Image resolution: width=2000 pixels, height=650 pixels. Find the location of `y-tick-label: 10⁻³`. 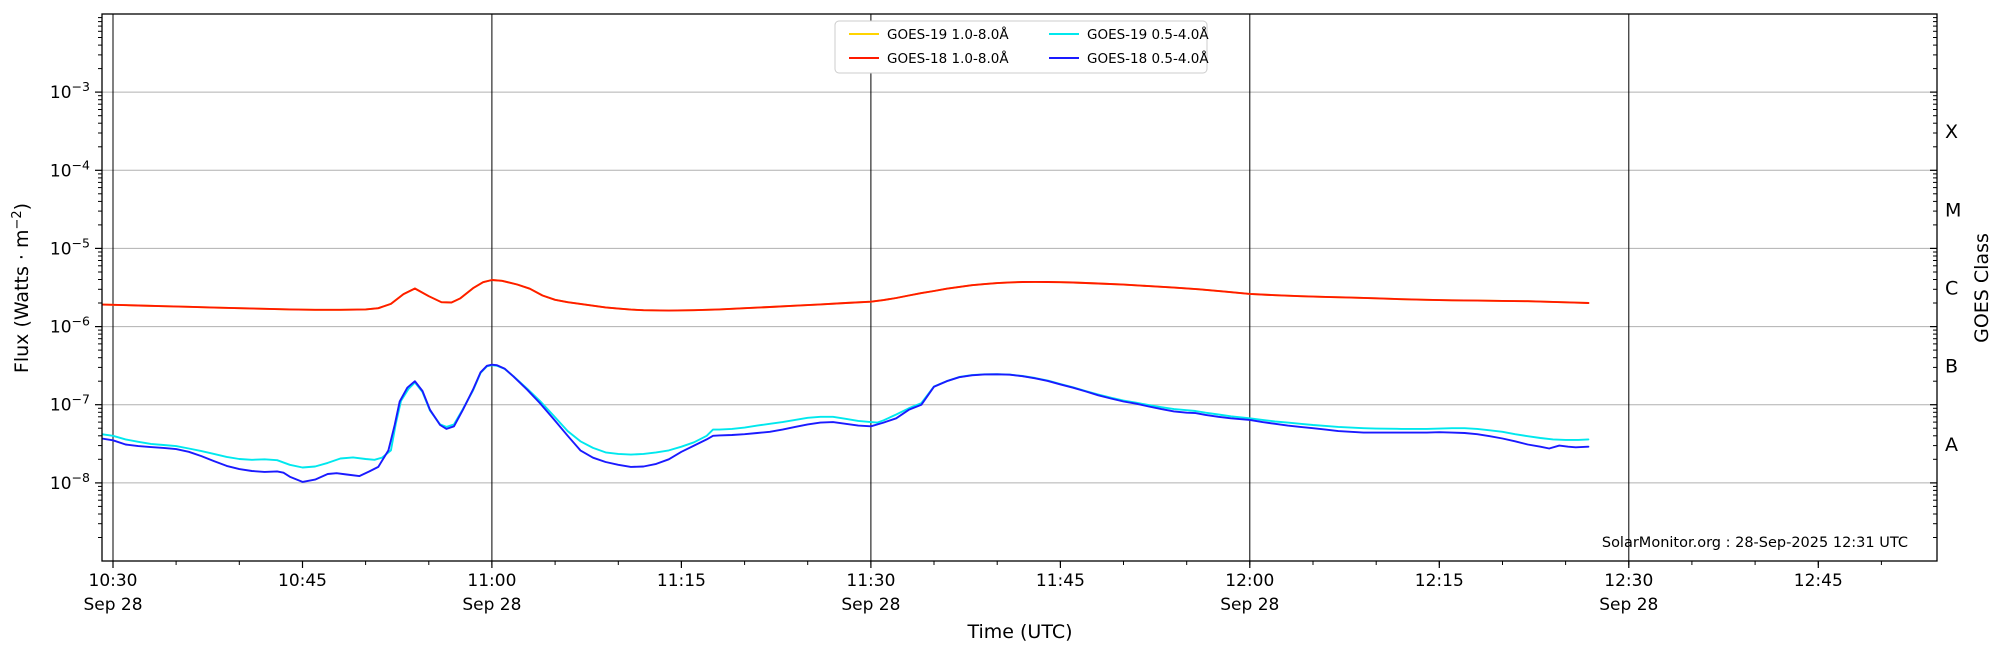

y-tick-label: 10⁻³ is located at coordinates (70, 91).